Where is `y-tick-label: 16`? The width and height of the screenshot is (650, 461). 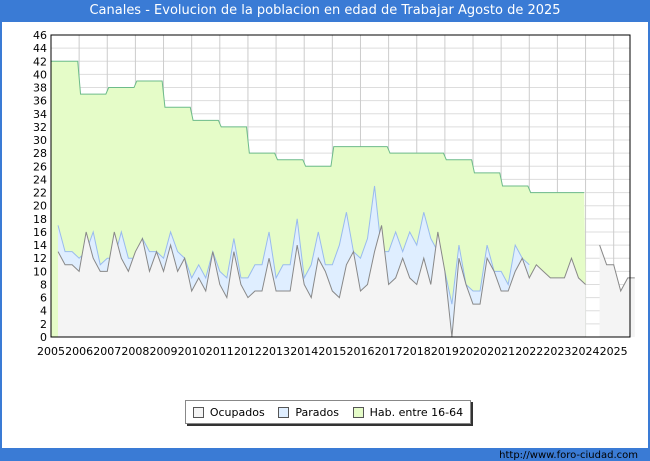 y-tick-label: 16 is located at coordinates (40, 232).